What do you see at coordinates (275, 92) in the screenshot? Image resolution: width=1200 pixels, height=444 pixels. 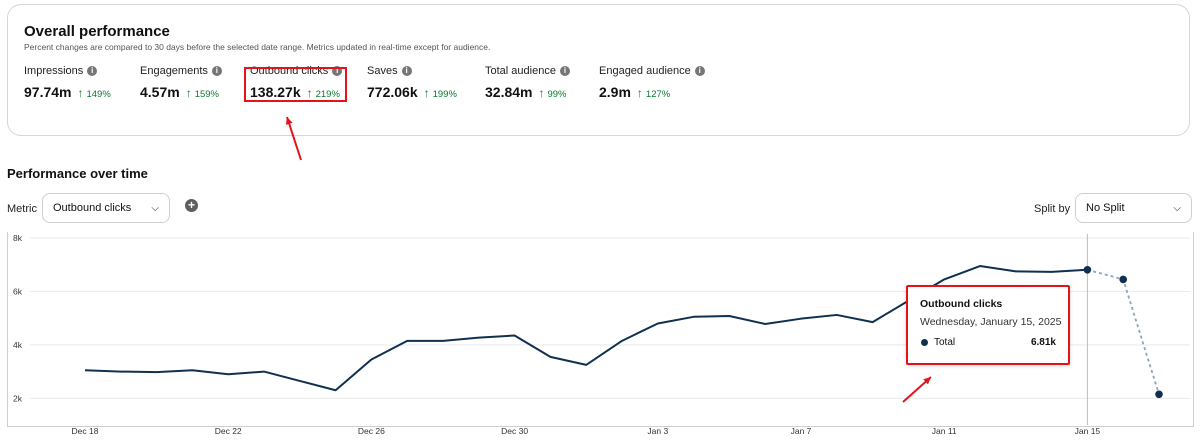 I see `metric-value: 138.27k` at bounding box center [275, 92].